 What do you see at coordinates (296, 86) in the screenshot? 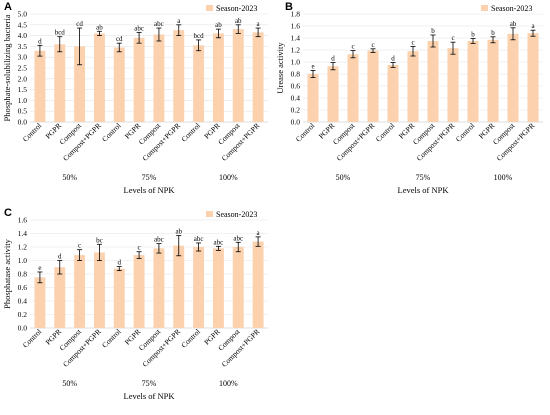
I see `y-tick-label: 0.6` at bounding box center [296, 86].